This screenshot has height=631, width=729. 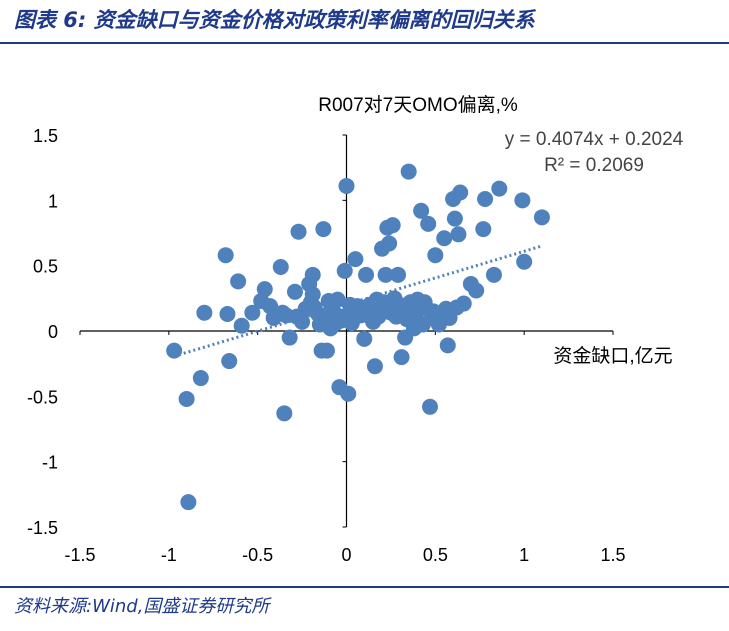 What do you see at coordinates (50, 463) in the screenshot?
I see `y-tick-label: -1` at bounding box center [50, 463].